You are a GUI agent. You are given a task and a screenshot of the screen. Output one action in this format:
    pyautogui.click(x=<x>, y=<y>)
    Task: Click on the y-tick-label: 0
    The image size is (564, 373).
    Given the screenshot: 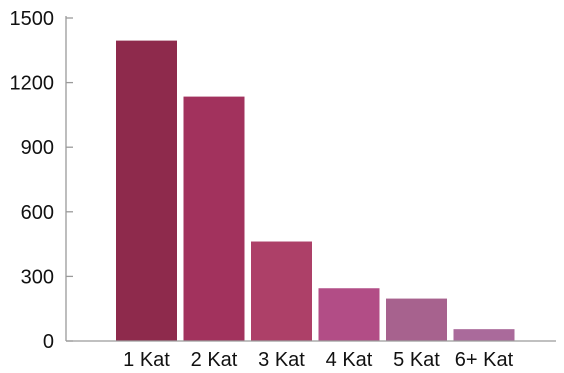 What is the action you would take?
    pyautogui.click(x=48, y=342)
    